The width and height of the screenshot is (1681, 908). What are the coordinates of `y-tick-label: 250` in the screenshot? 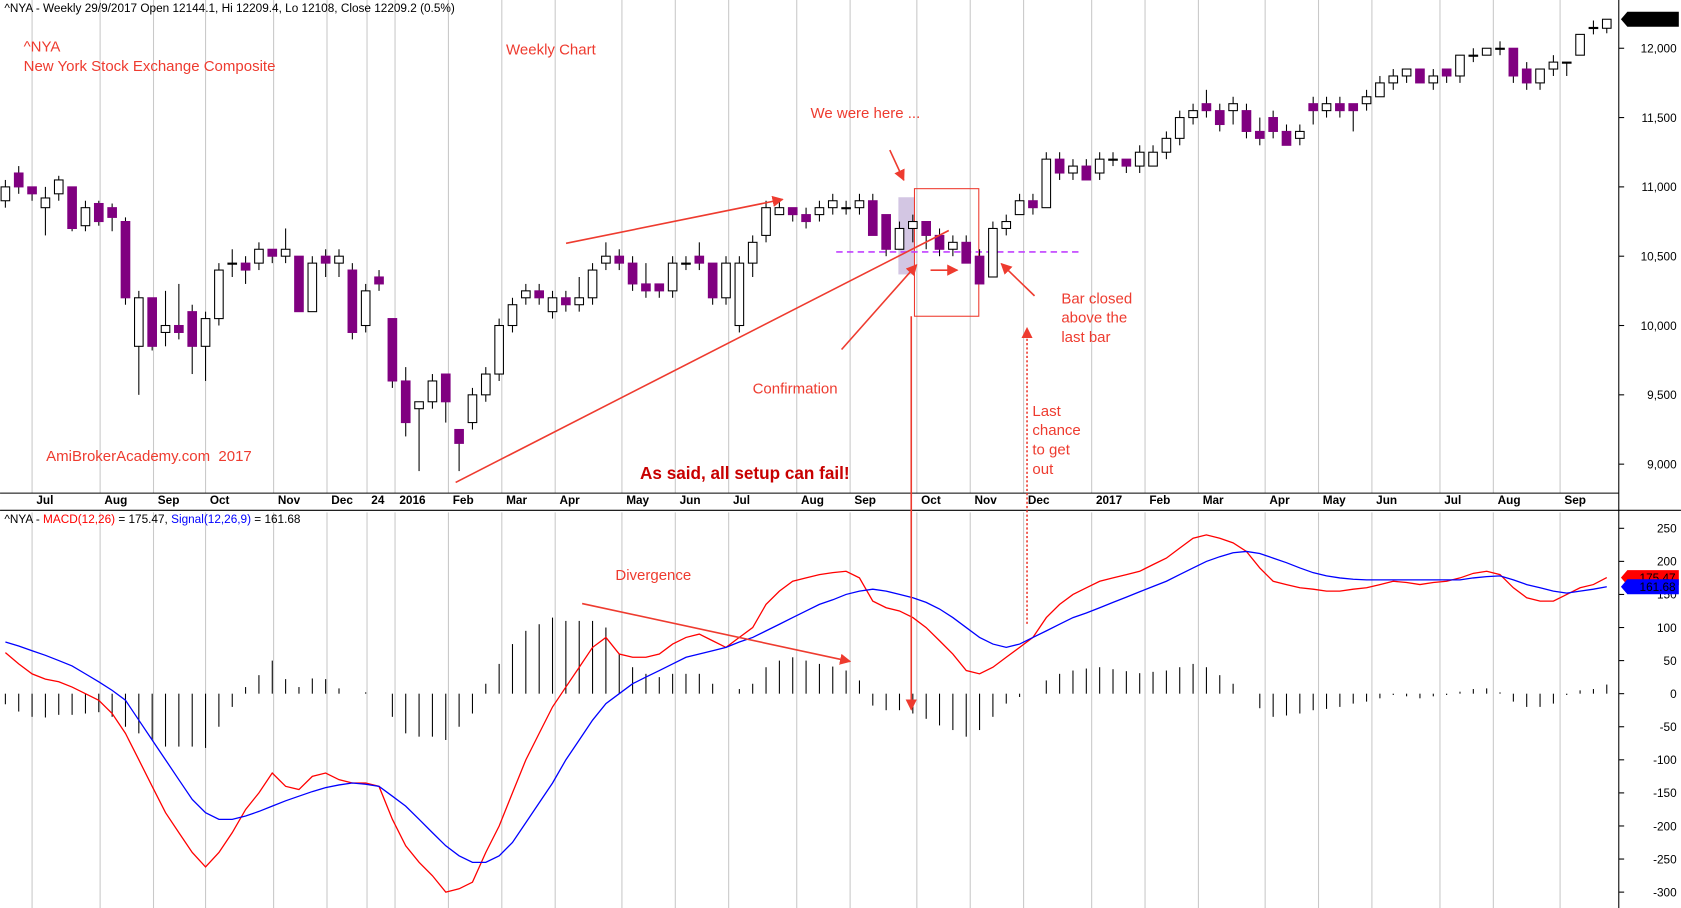 It's located at (1667, 529).